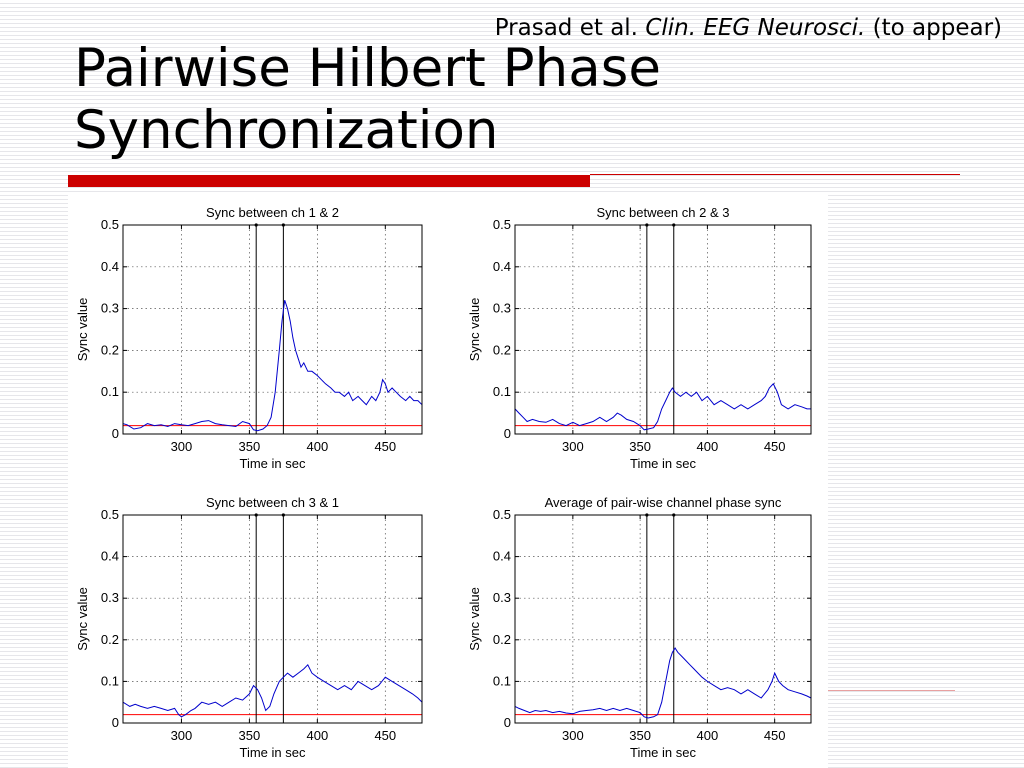 This screenshot has width=1024, height=768. I want to click on citation-journal: Clin. EEG Neurosci., so click(755, 28).